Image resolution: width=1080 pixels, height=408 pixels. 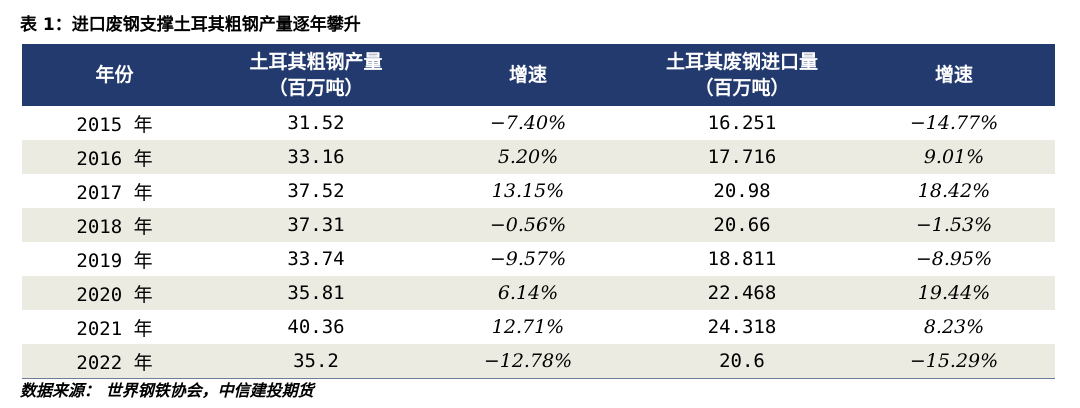 I want to click on cell-crude-growth: −9.57%, so click(x=528, y=259).